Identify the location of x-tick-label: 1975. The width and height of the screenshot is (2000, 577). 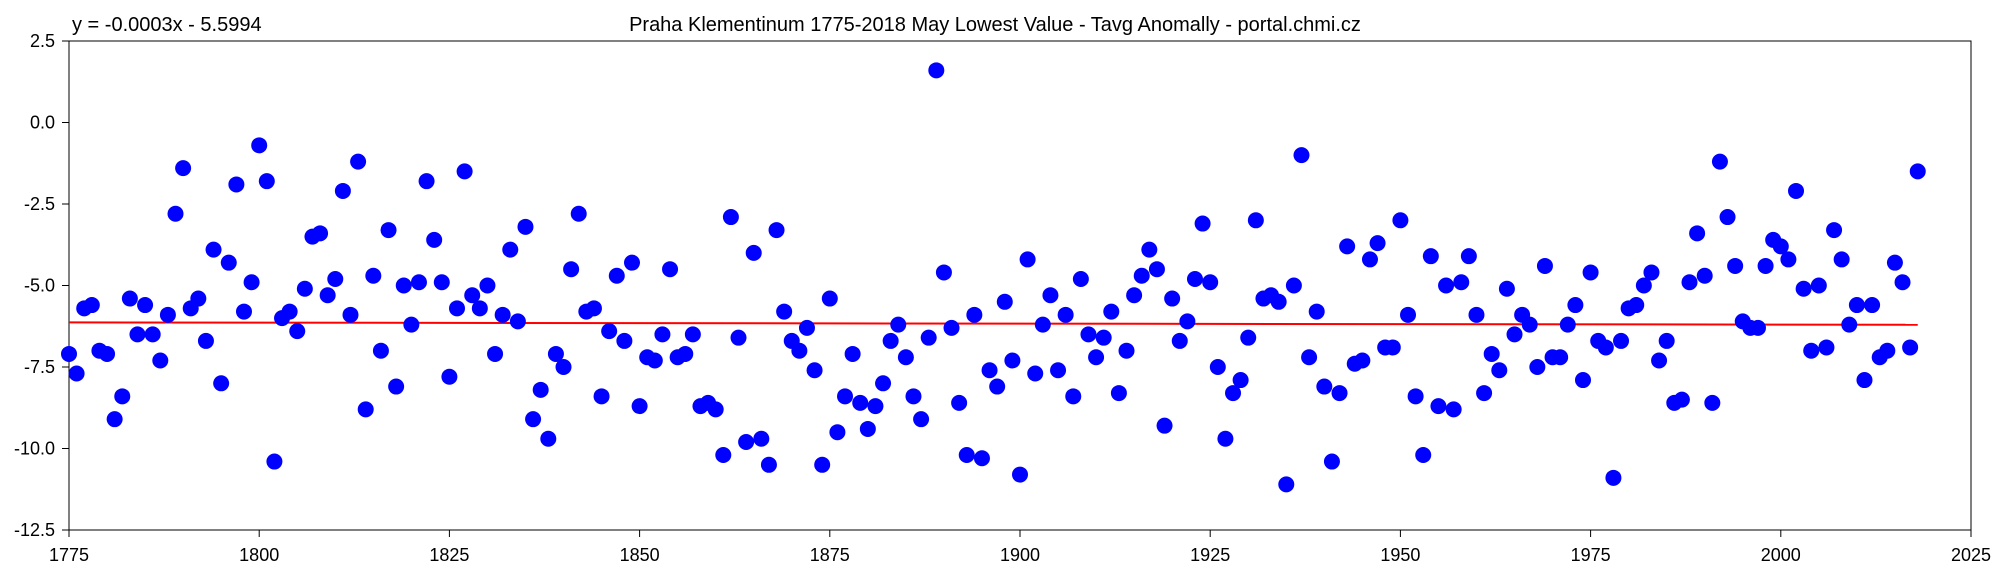
(1591, 555).